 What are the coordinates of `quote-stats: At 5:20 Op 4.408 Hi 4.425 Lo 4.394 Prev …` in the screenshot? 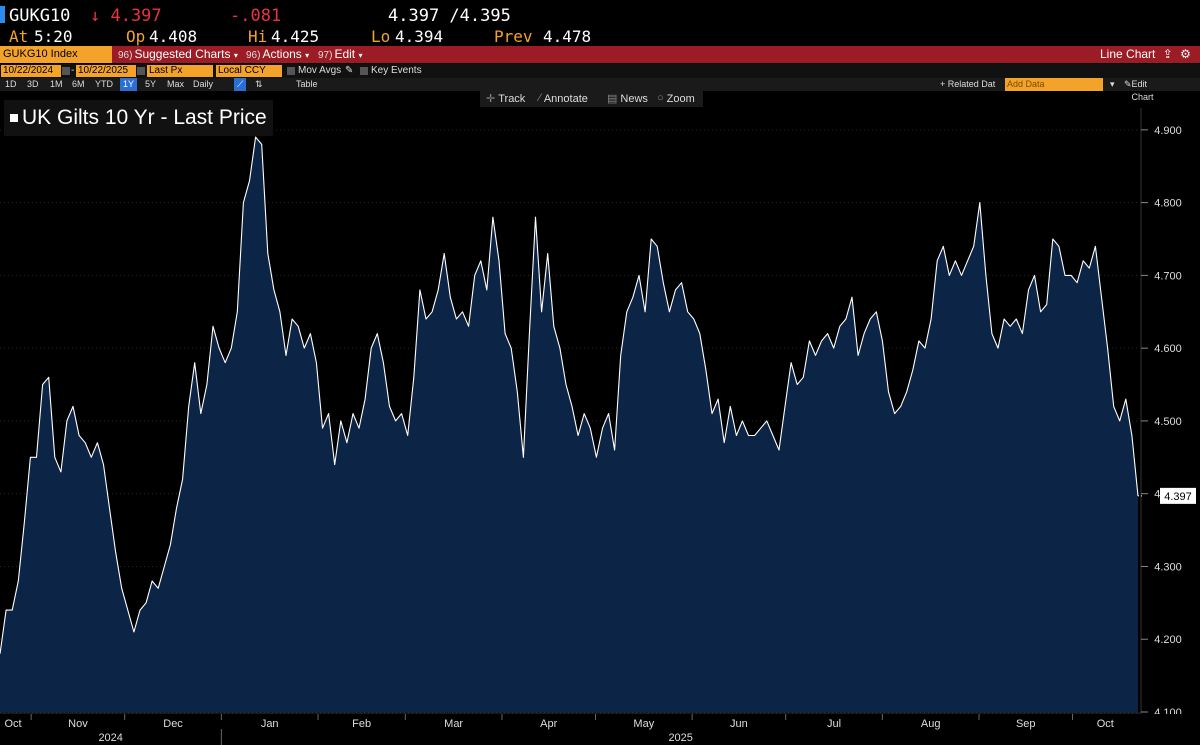 It's located at (600, 36).